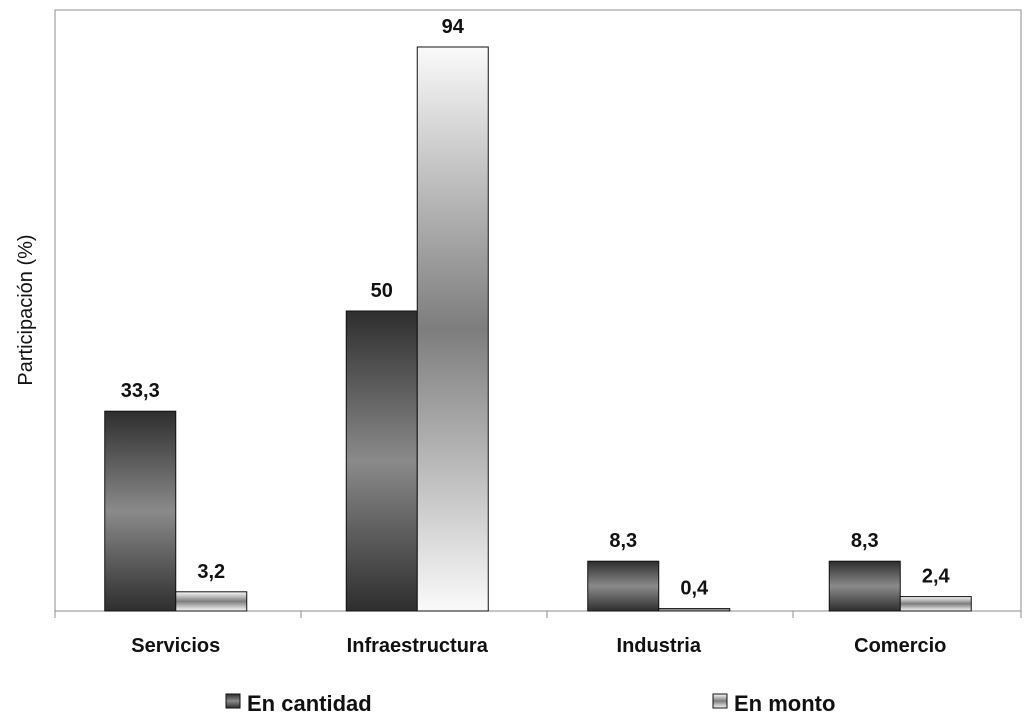 The height and width of the screenshot is (714, 1028). Describe the element at coordinates (175, 646) in the screenshot. I see `category-label: Servicios` at that location.